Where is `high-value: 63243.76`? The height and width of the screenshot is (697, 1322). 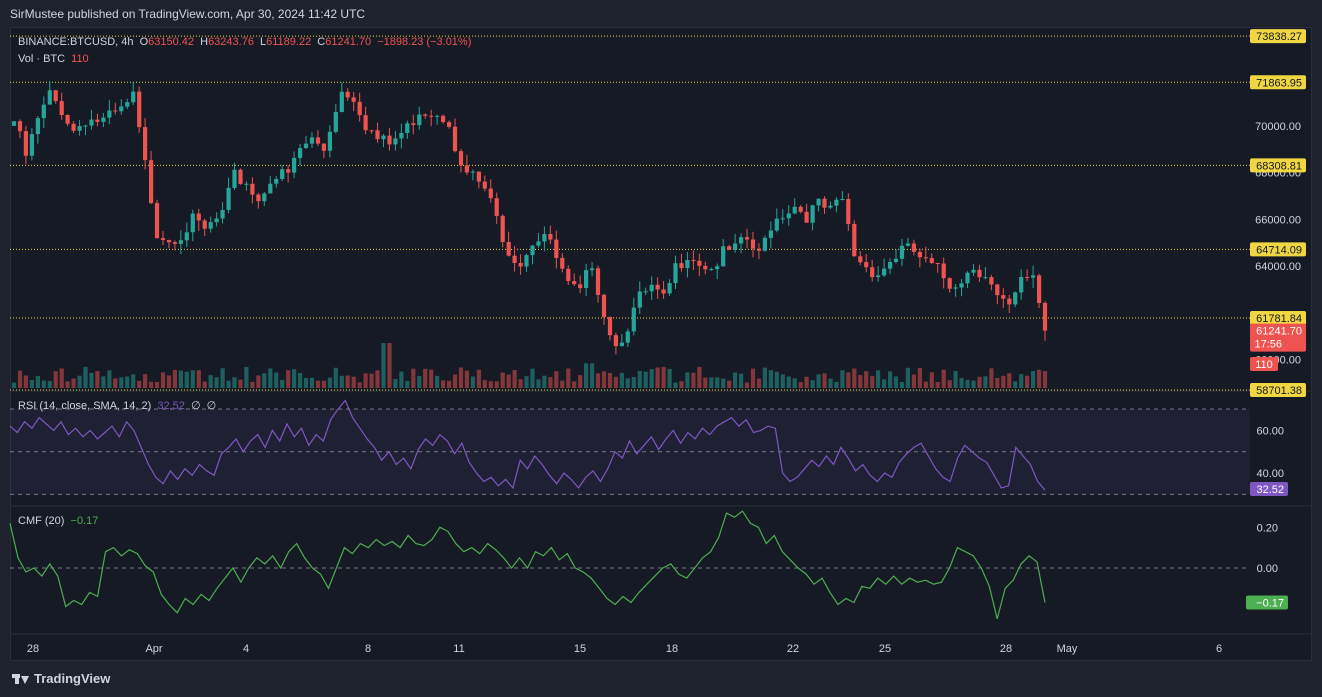
high-value: 63243.76 is located at coordinates (231, 42).